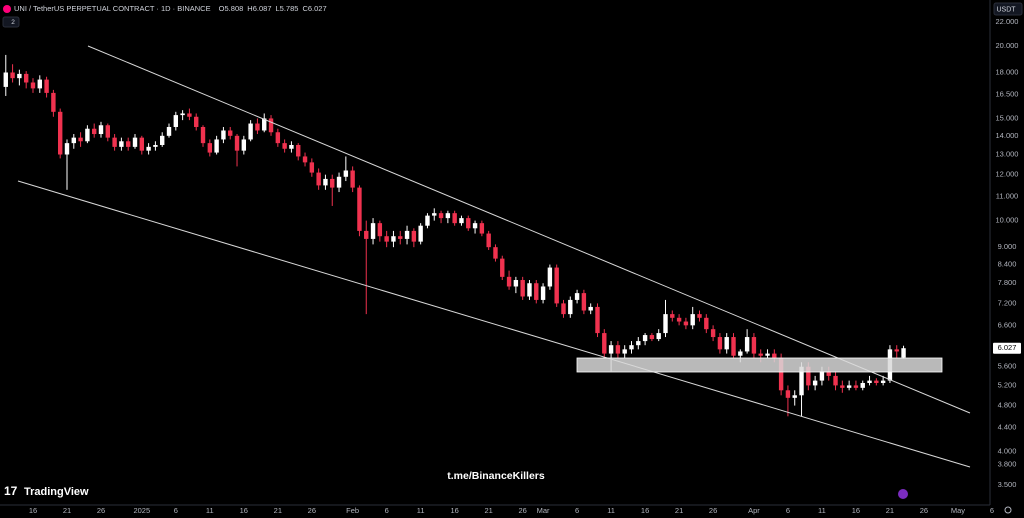  I want to click on settings-icon, so click(1008, 510).